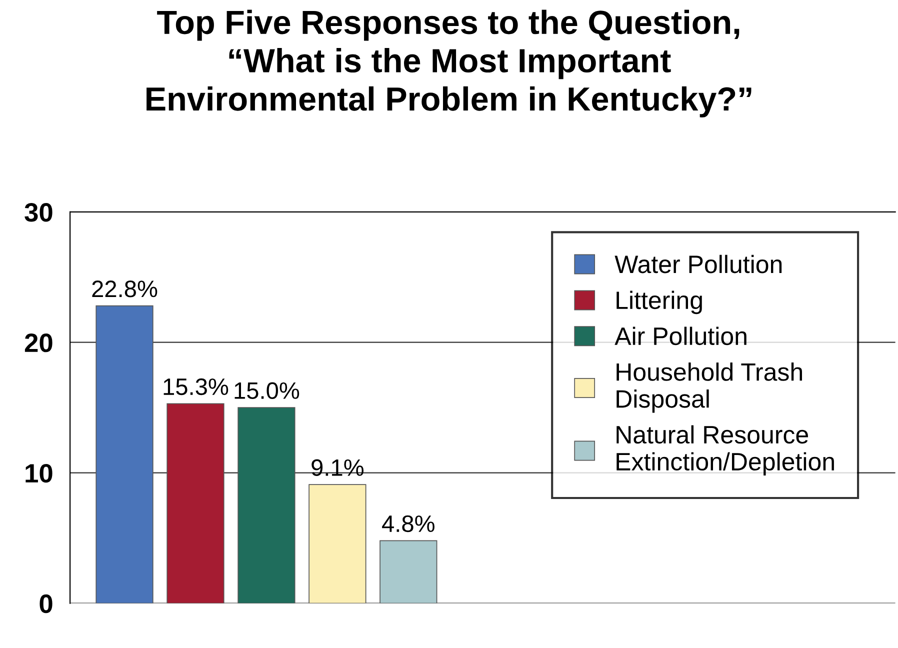 This screenshot has height=648, width=898. I want to click on legend-label: Air Pollution, so click(680, 336).